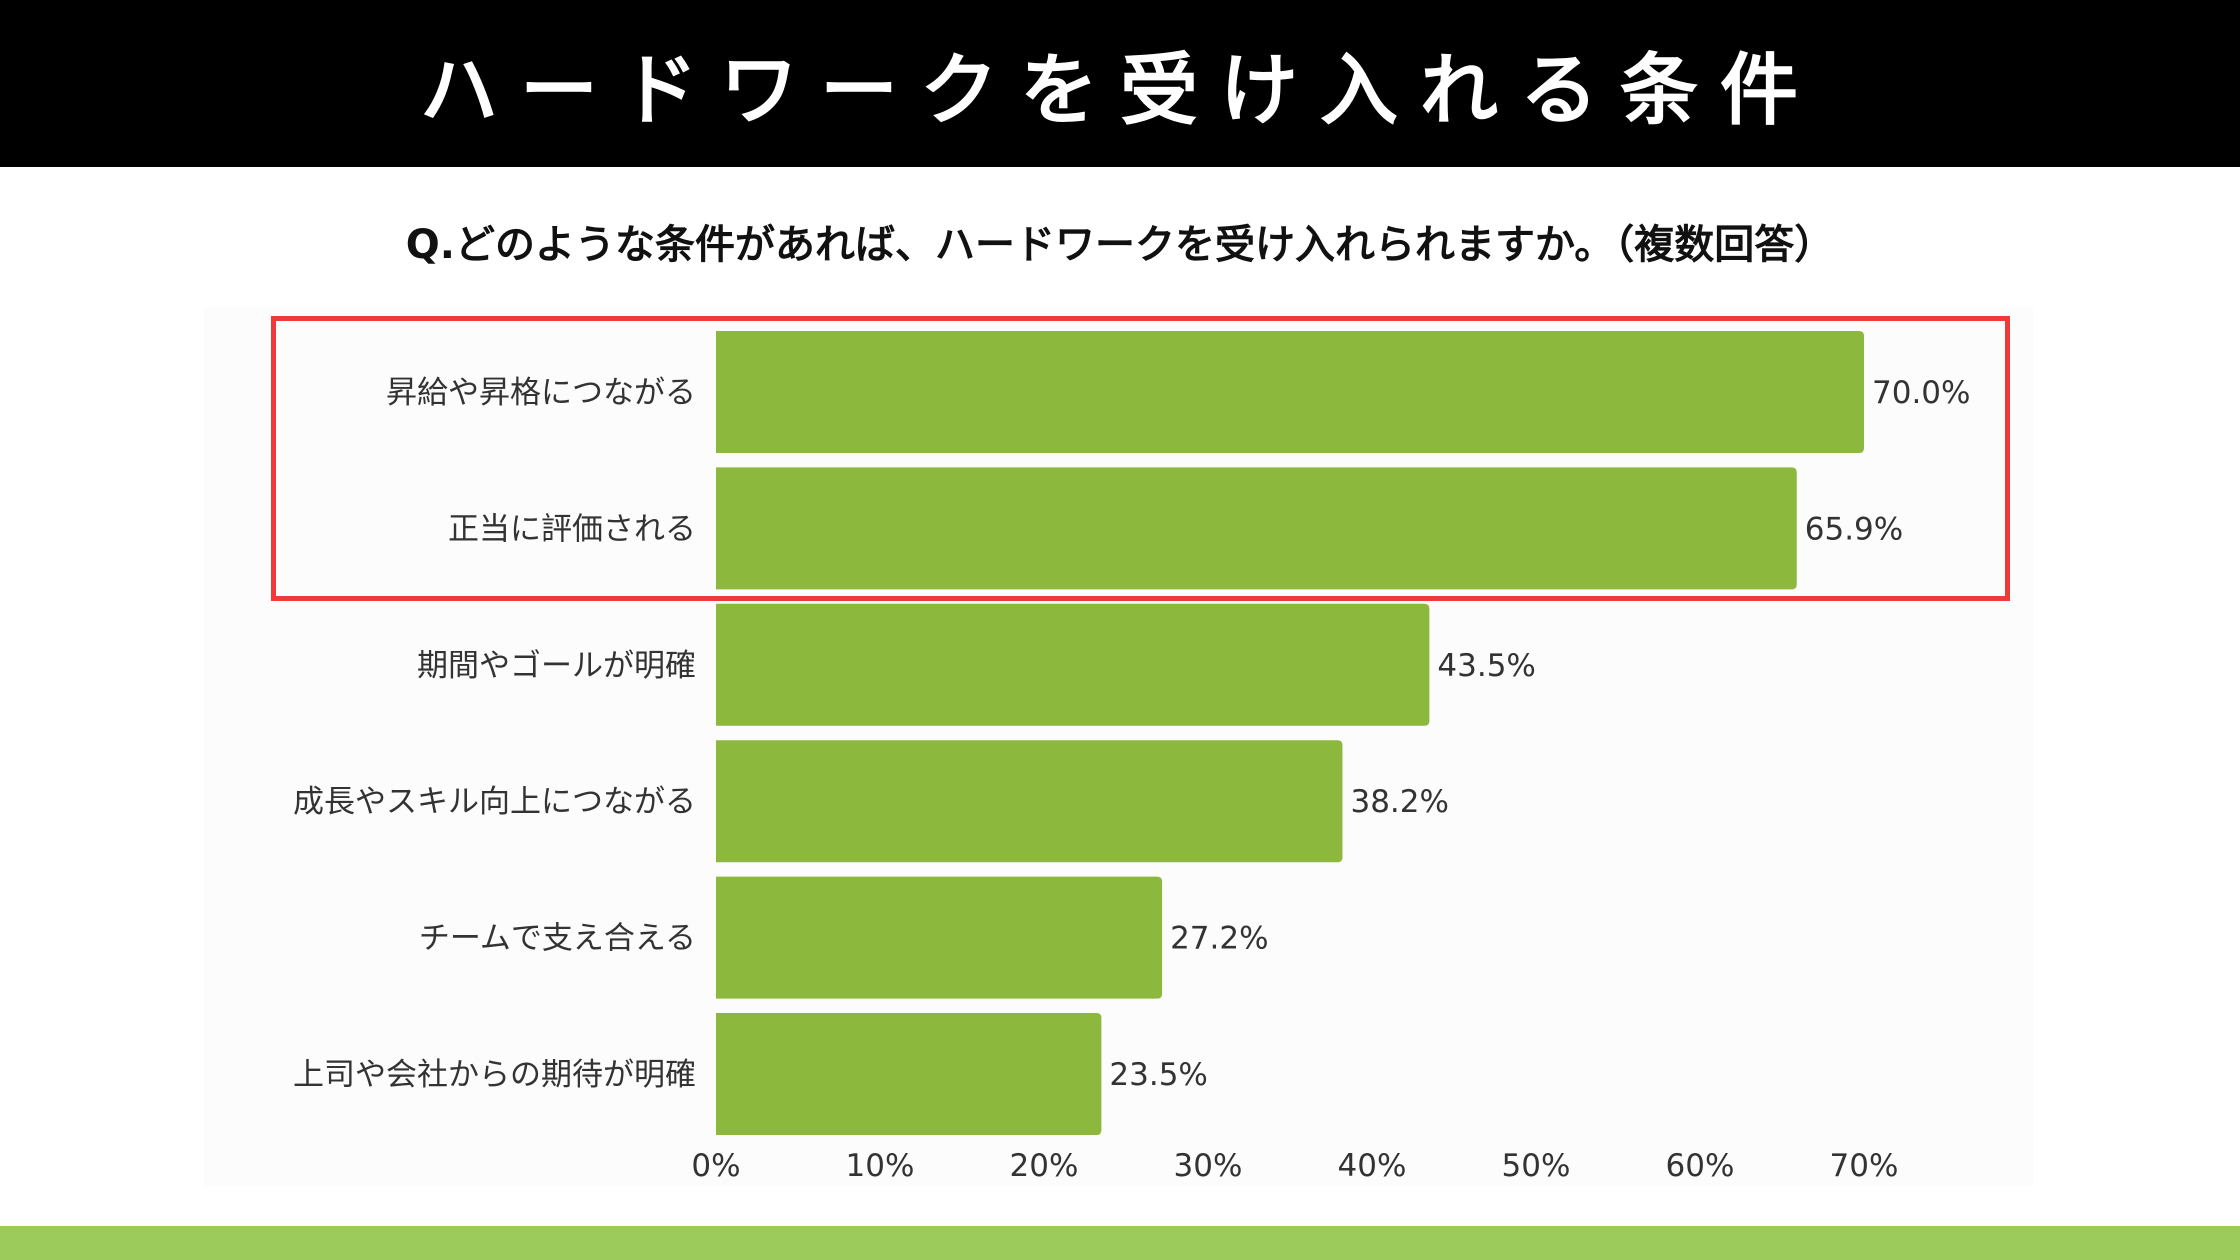 The width and height of the screenshot is (2240, 1260). Describe the element at coordinates (1921, 393) in the screenshot. I see `value-label: 70.0%` at that location.